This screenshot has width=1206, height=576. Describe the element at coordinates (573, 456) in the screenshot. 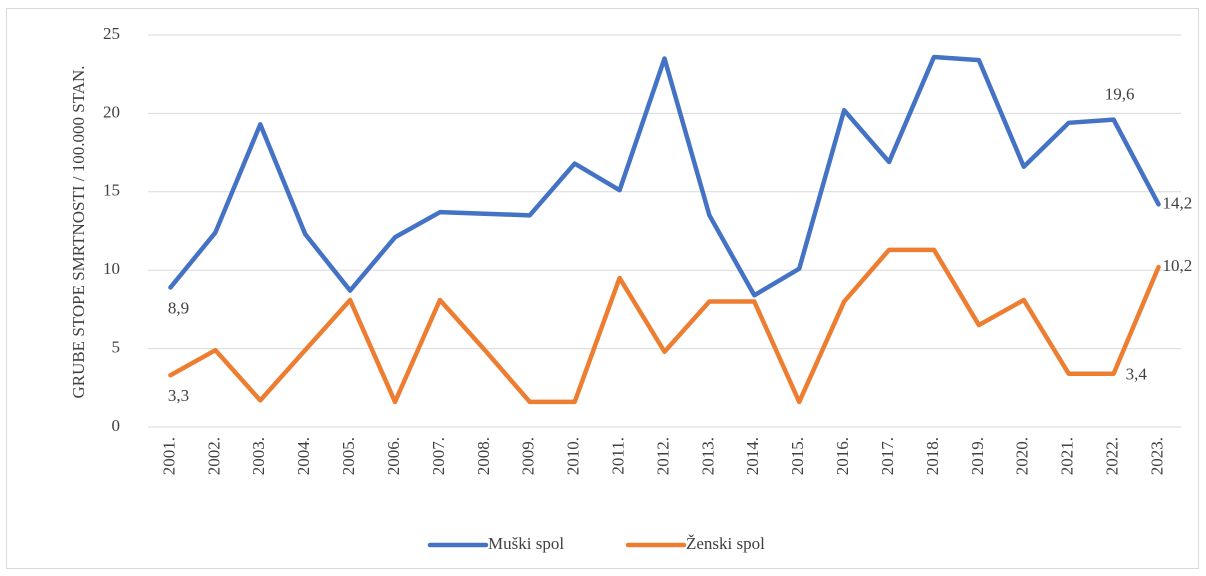

I see `x-tick-label: 2010.` at that location.